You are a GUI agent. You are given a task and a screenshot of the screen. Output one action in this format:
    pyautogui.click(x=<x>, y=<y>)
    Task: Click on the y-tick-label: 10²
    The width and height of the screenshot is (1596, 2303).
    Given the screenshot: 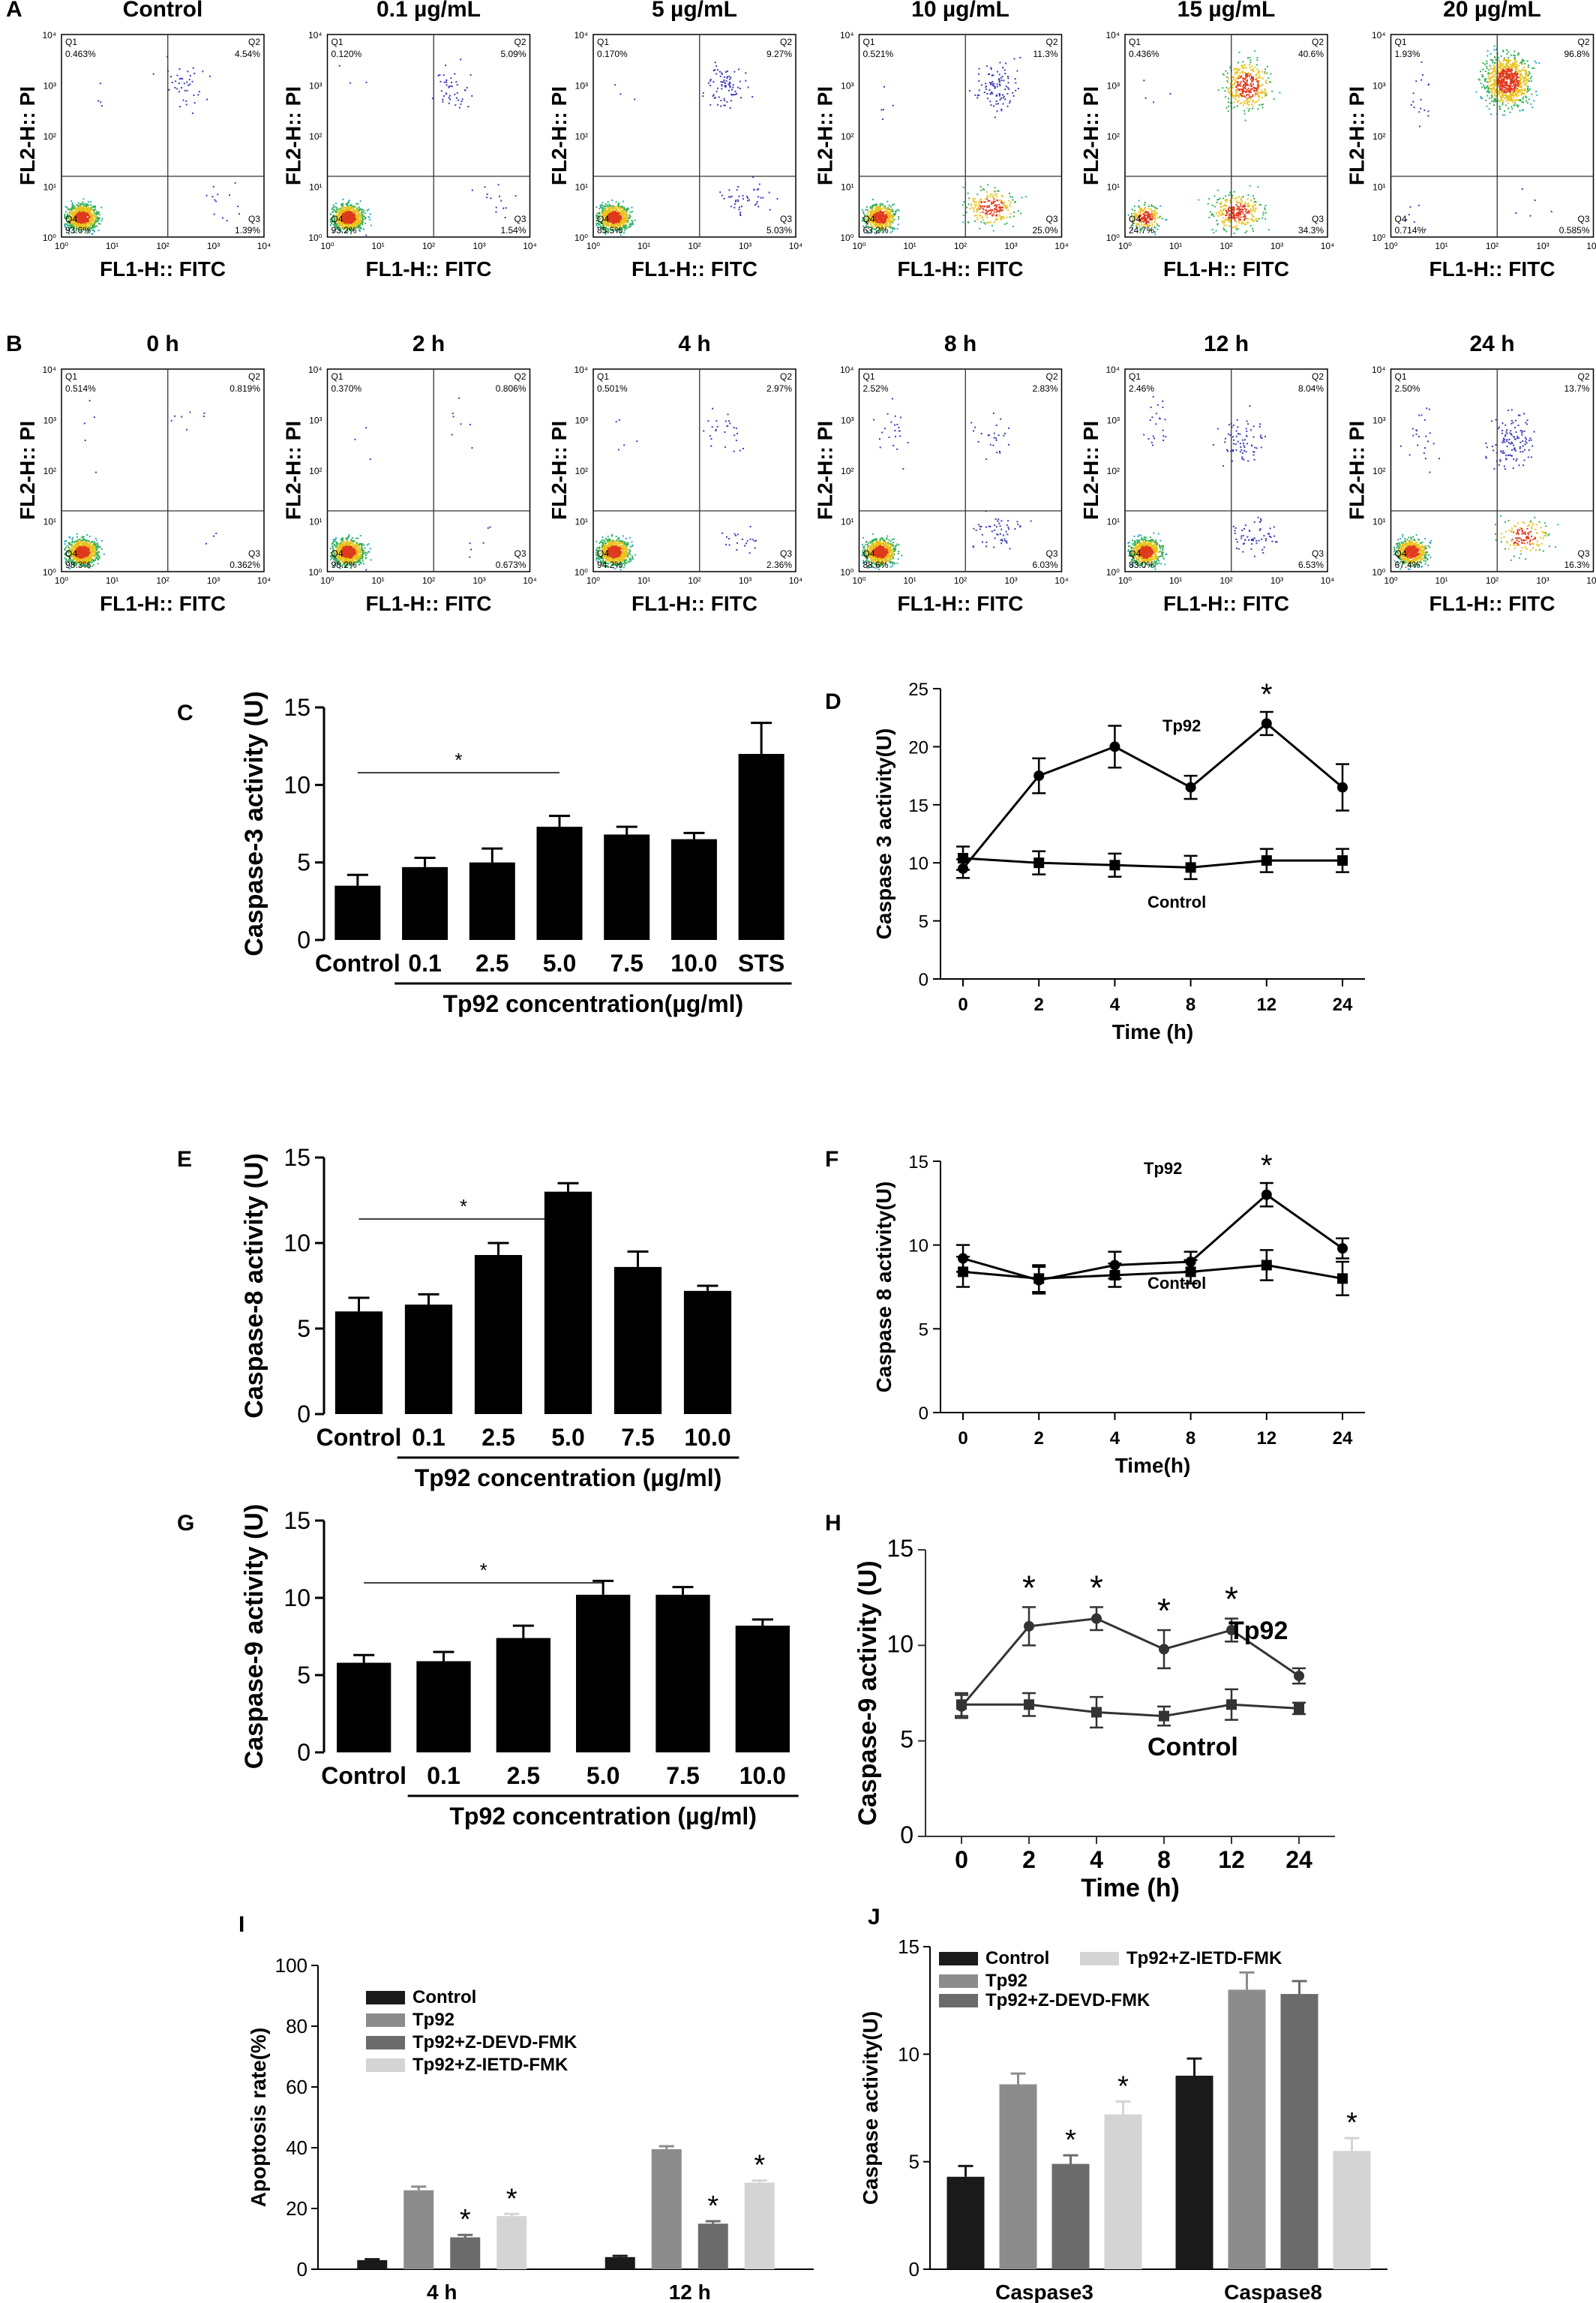 What is the action you would take?
    pyautogui.click(x=847, y=136)
    